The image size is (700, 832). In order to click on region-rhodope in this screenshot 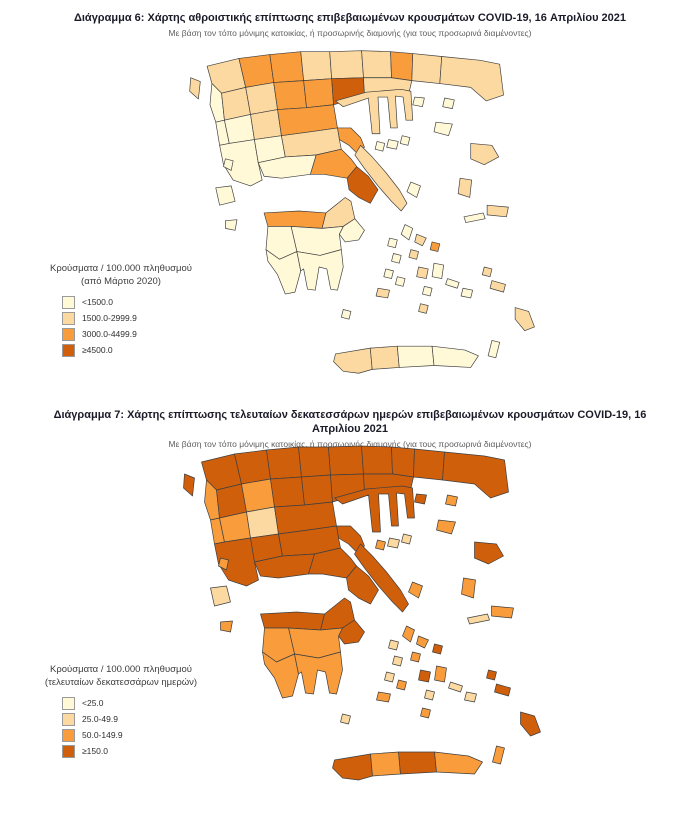, I will do `click(427, 68)`.